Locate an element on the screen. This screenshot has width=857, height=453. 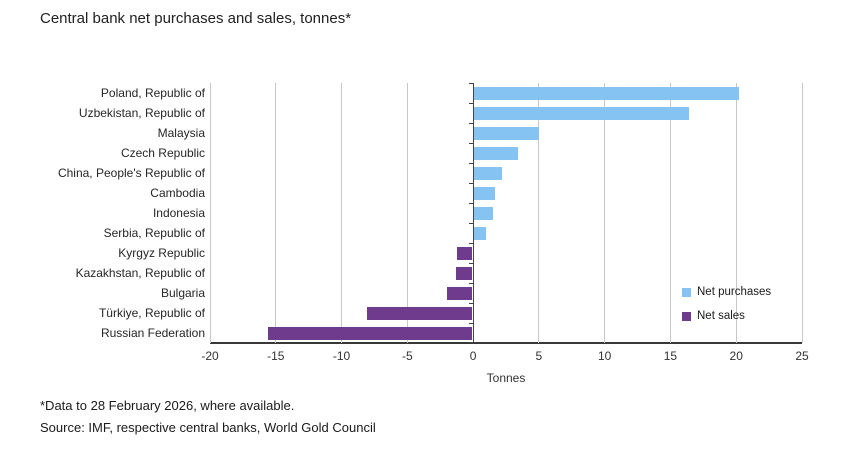
legend-item: Net sales is located at coordinates (726, 316).